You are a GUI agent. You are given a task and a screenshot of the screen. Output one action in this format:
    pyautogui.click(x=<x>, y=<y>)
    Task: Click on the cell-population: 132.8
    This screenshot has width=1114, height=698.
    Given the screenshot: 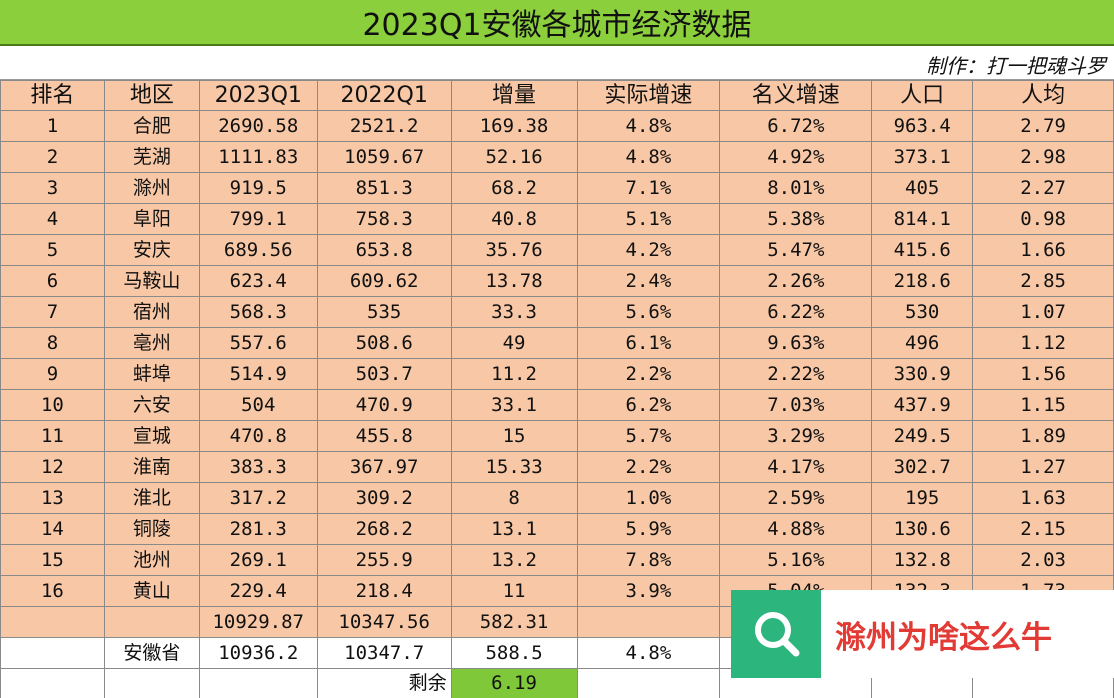 What is the action you would take?
    pyautogui.click(x=922, y=560)
    